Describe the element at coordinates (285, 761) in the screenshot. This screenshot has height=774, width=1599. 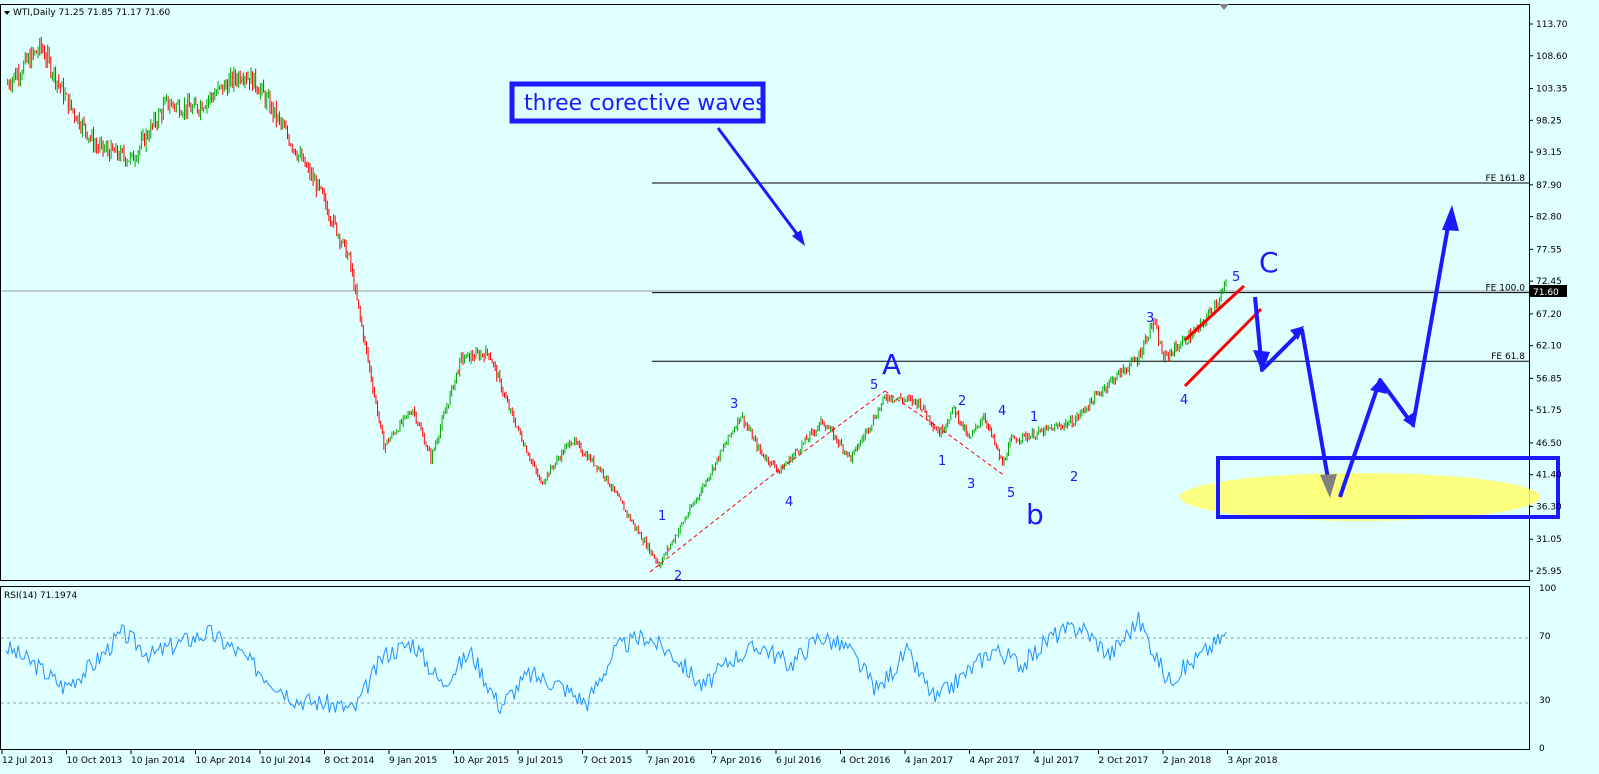
I see `time-tick-label: 10 Jul 2014` at that location.